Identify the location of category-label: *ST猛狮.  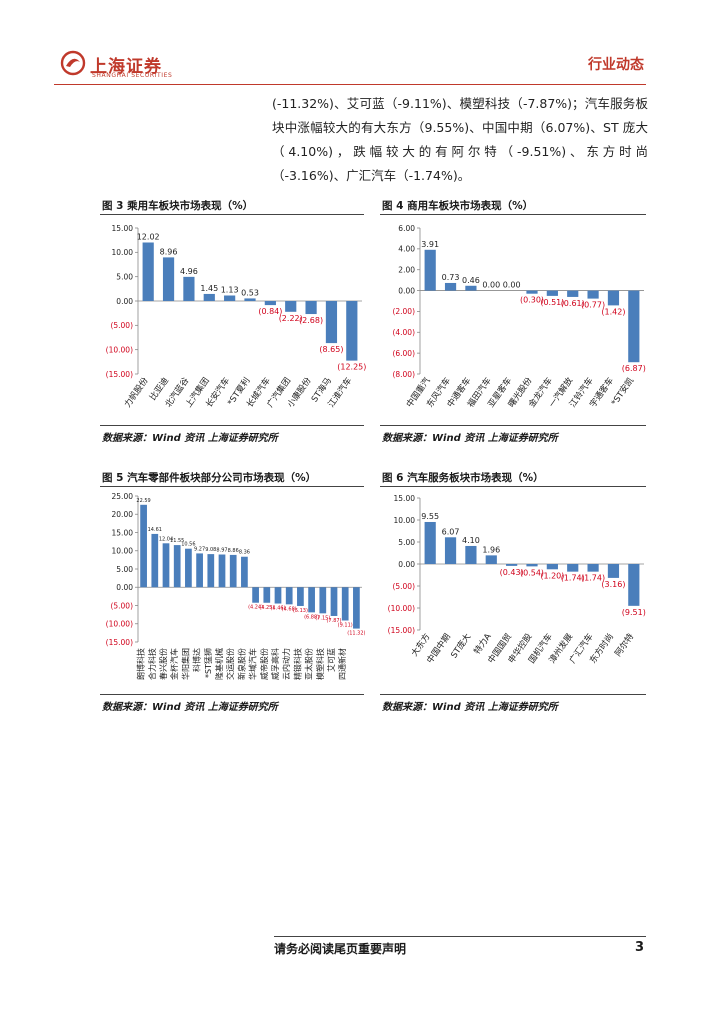
(208, 663).